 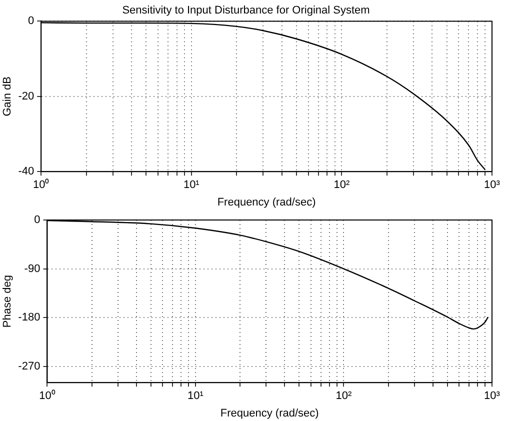 I want to click on chart-title: Sensitivity to Input Disturbance for Original System, so click(x=246, y=10).